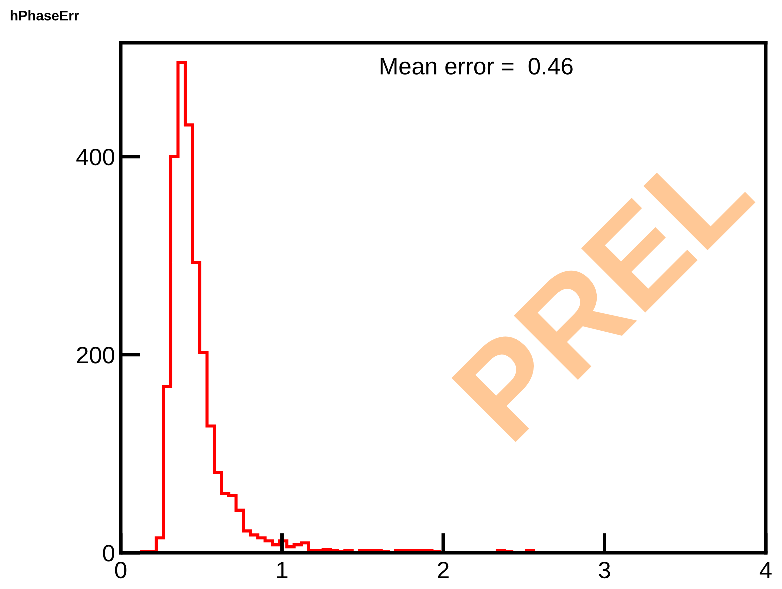 The width and height of the screenshot is (782, 589). I want to click on x-tick-label: 3, so click(604, 570).